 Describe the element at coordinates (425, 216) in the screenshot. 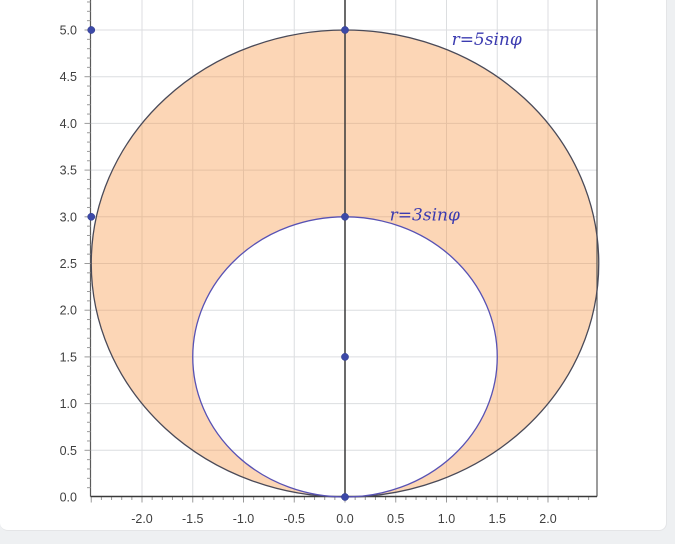

I see `curve-label-r3sin: r=3sinφ` at that location.